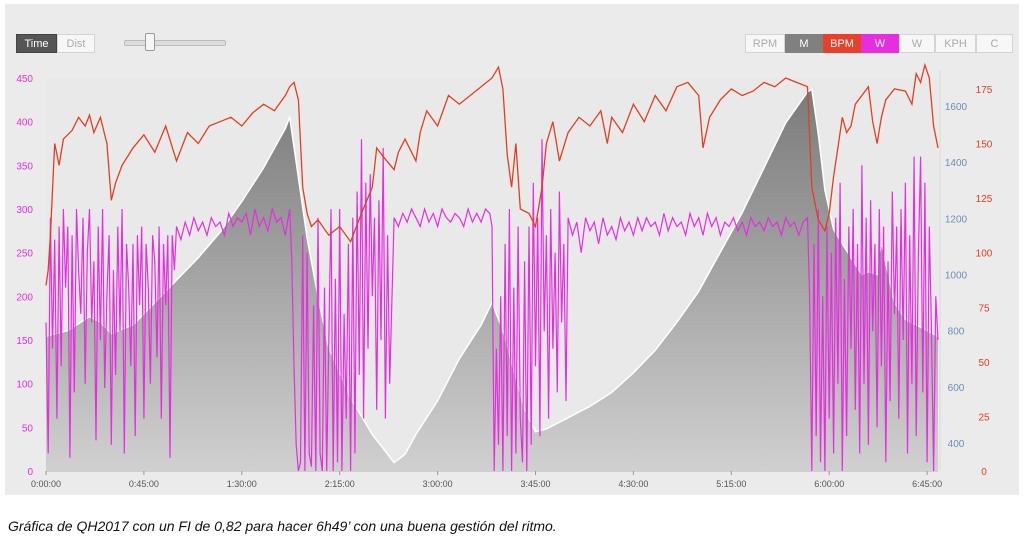  Describe the element at coordinates (24, 210) in the screenshot. I see `power-tick-label: 300` at that location.